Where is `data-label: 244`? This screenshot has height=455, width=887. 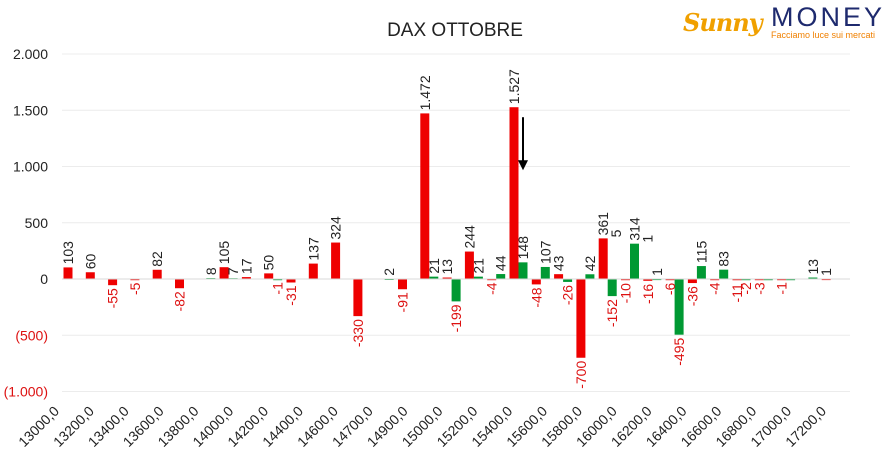
data-label: 244 is located at coordinates (469, 237).